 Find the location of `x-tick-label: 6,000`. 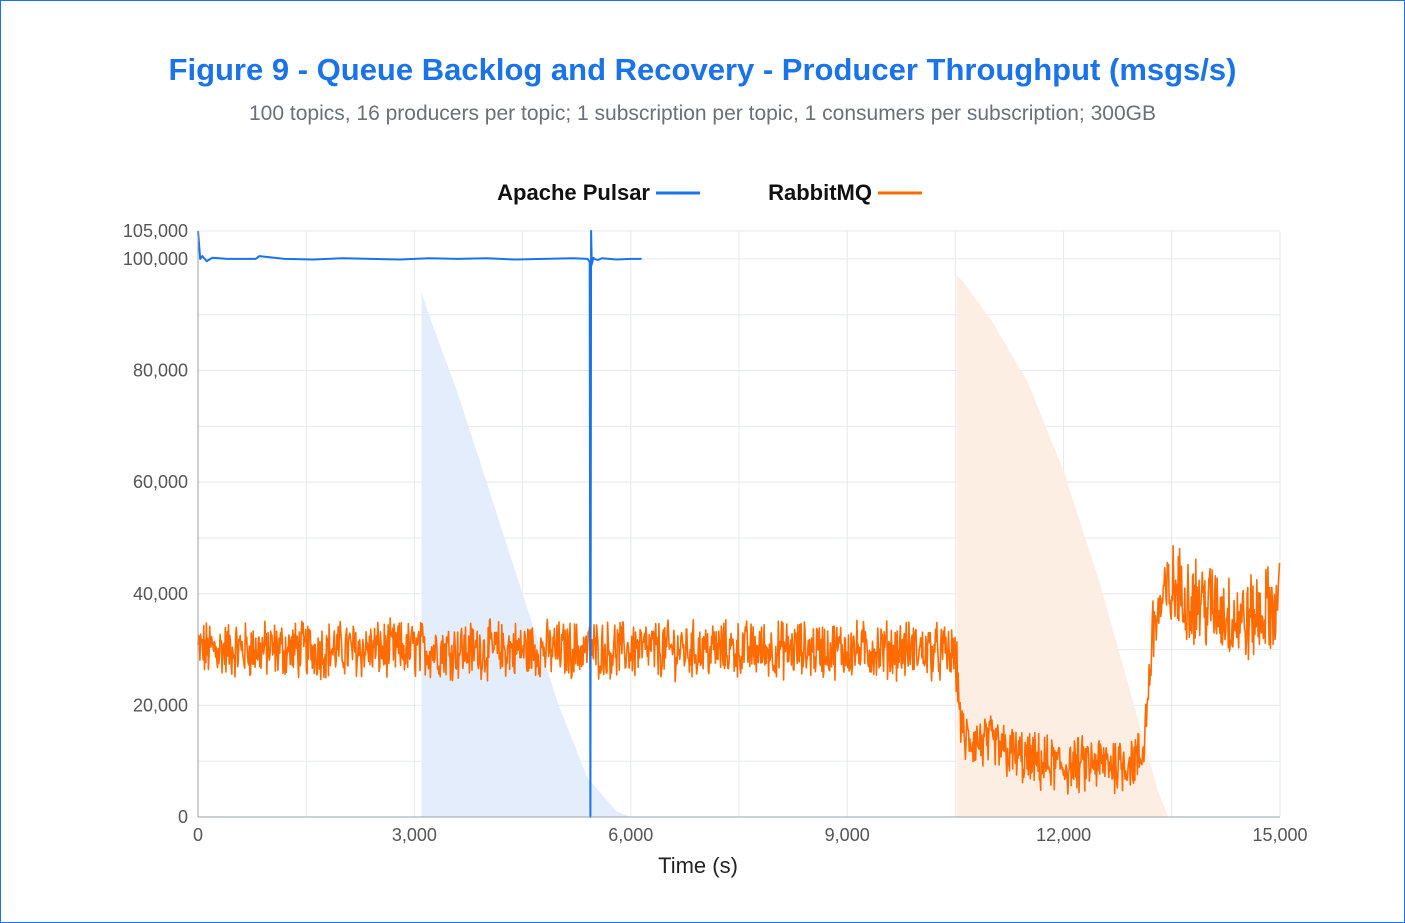

x-tick-label: 6,000 is located at coordinates (630, 835).